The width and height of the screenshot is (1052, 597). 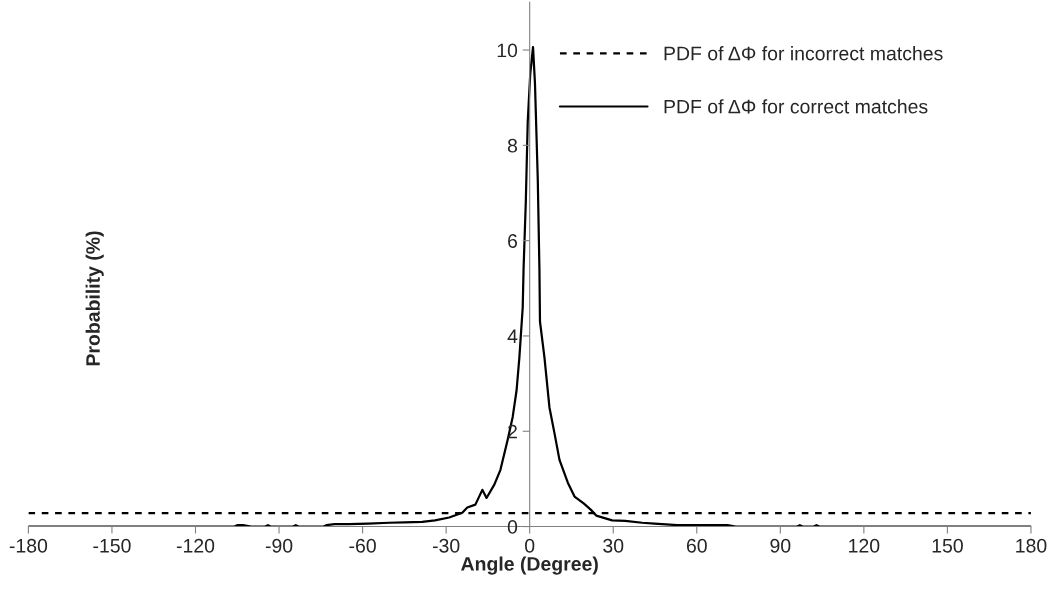 What do you see at coordinates (696, 545) in the screenshot?
I see `x-tick-label: 60` at bounding box center [696, 545].